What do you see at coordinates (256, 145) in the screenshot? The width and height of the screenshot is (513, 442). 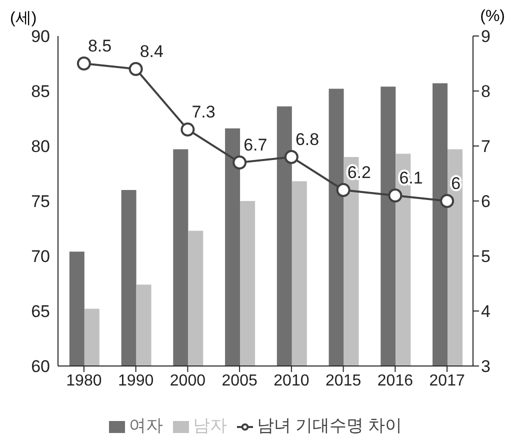 I see `data-label: 6.7` at bounding box center [256, 145].